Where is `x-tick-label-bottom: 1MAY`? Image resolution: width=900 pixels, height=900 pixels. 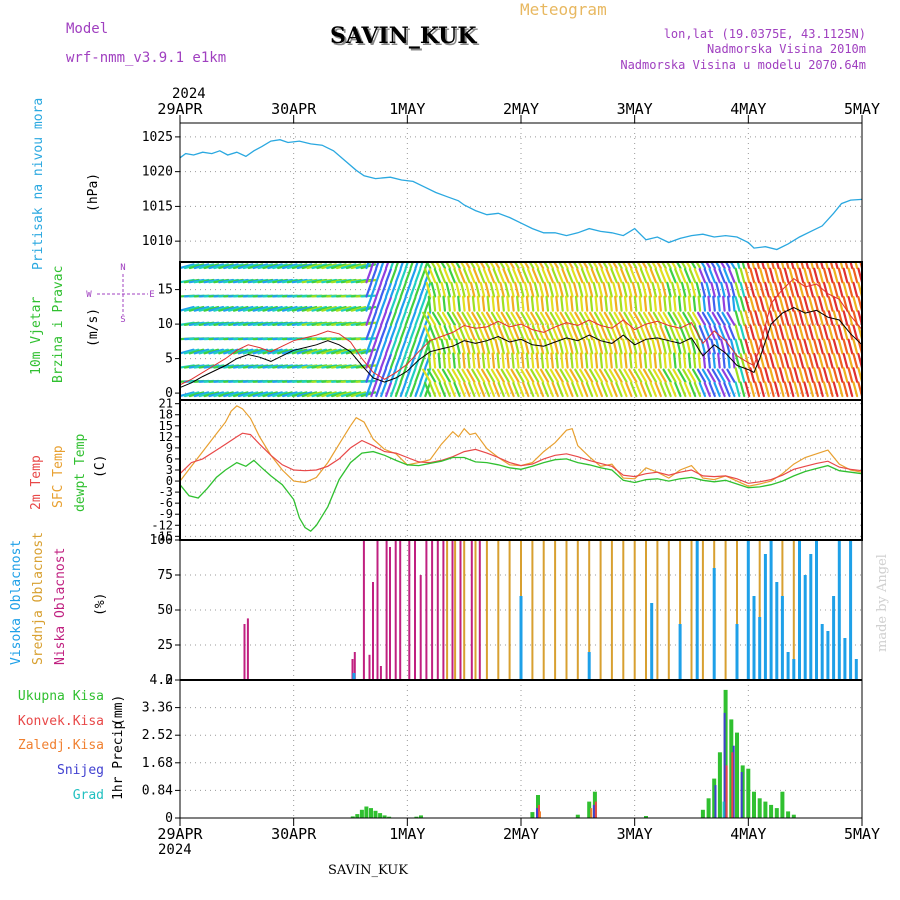 x-tick-label-bottom: 1MAY is located at coordinates (407, 834).